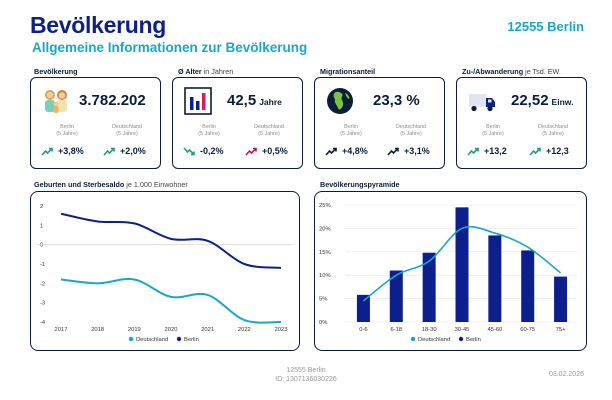 The image size is (612, 400). I want to click on y-tick-label: -4, so click(43, 323).